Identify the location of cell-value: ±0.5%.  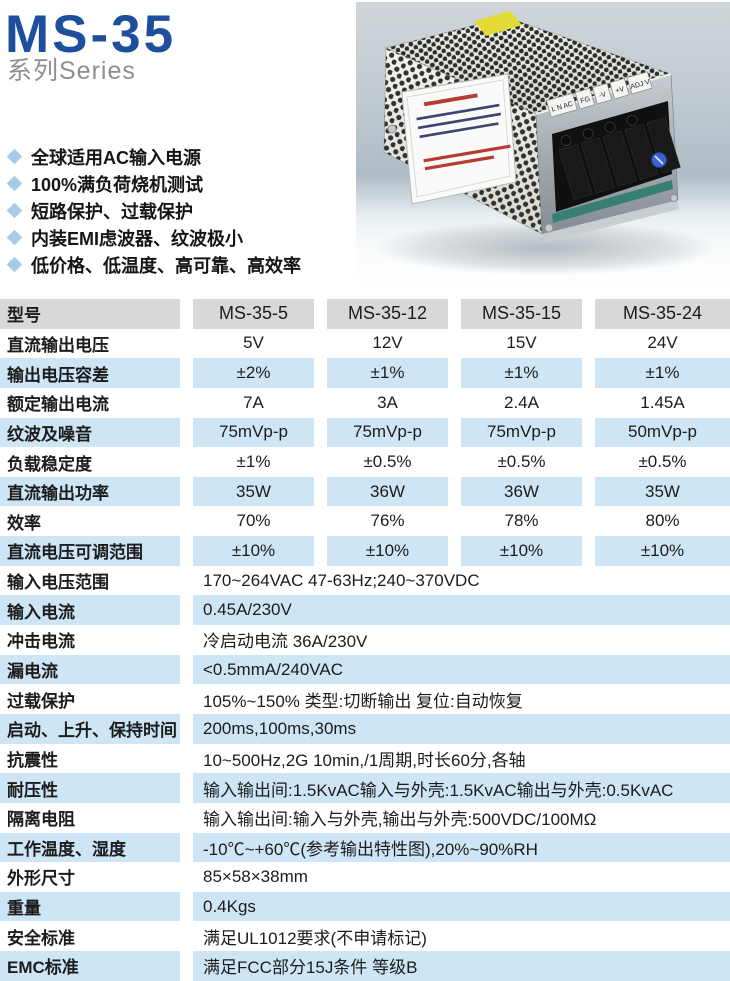
(662, 462).